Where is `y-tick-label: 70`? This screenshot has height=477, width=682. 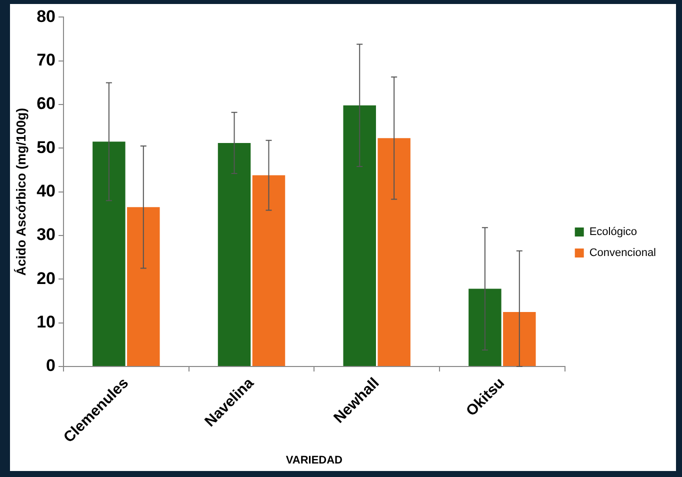 y-tick-label: 70 is located at coordinates (46, 60).